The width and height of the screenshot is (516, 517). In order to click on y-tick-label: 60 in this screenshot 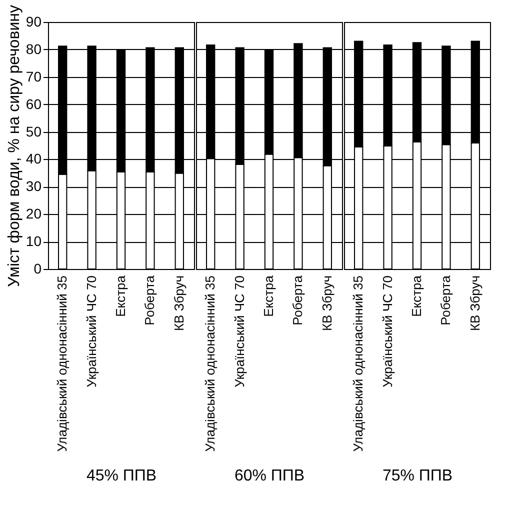, I will do `click(34, 104)`.